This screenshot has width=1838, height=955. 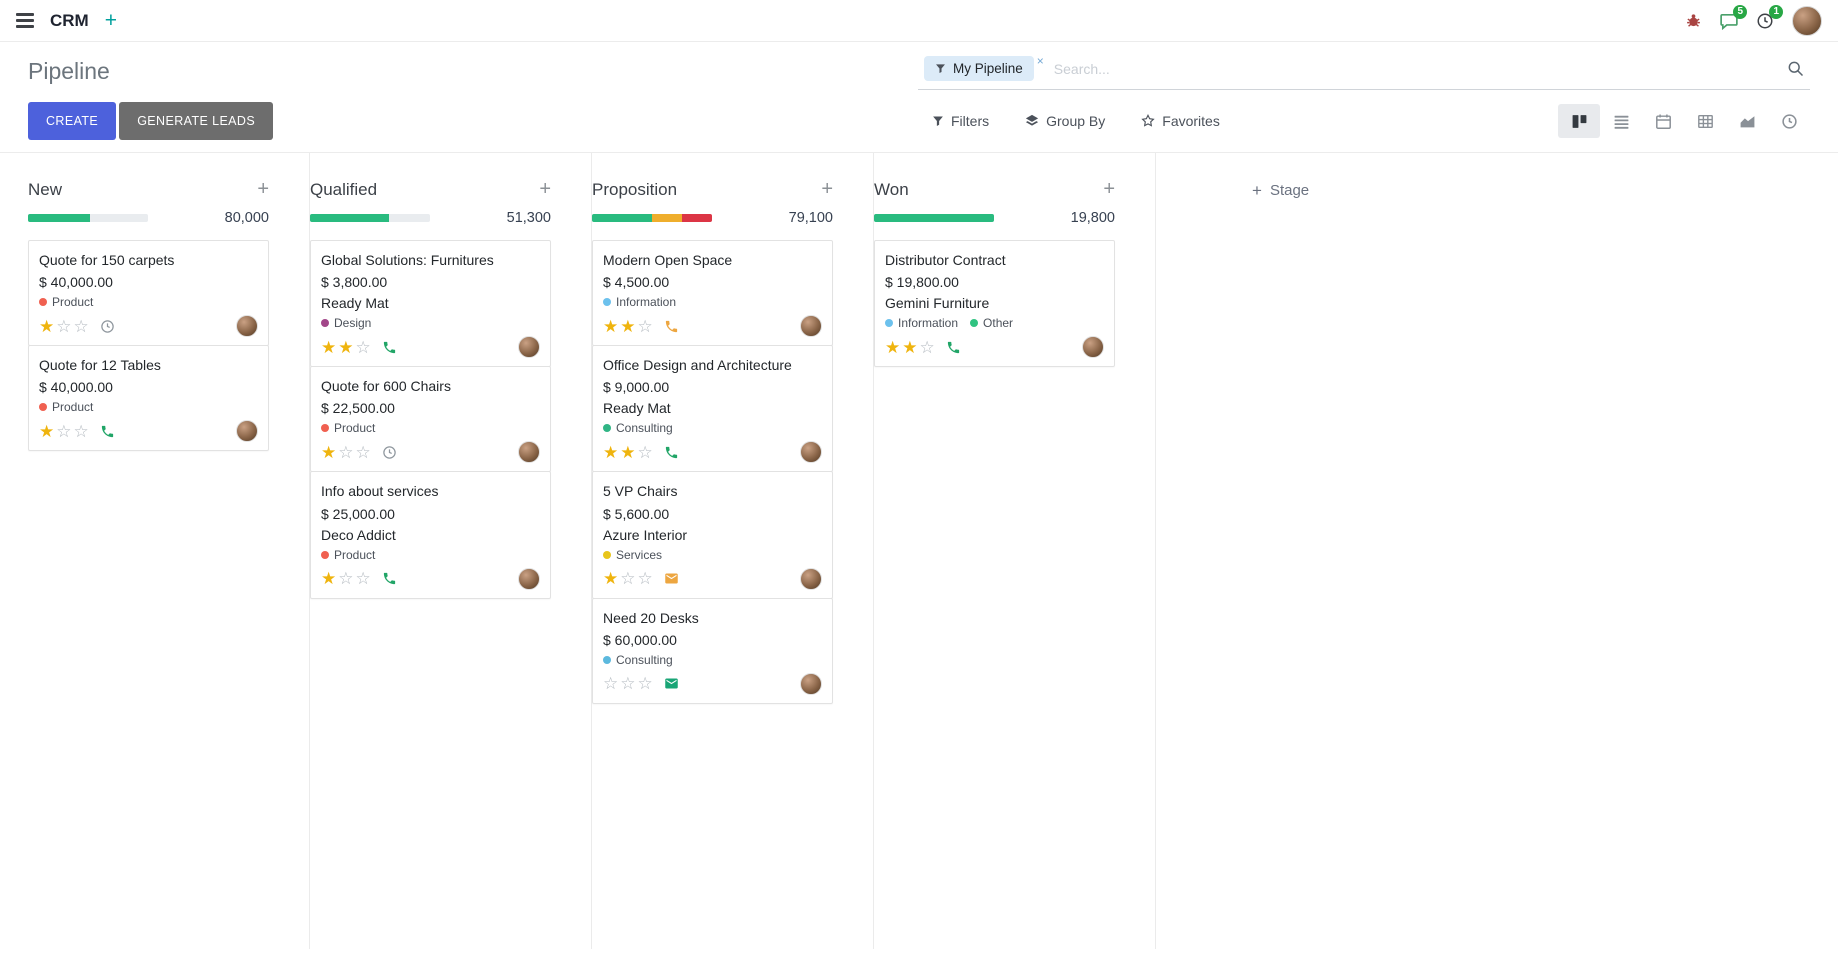 What do you see at coordinates (645, 534) in the screenshot?
I see `card-partner: Azure Interior` at bounding box center [645, 534].